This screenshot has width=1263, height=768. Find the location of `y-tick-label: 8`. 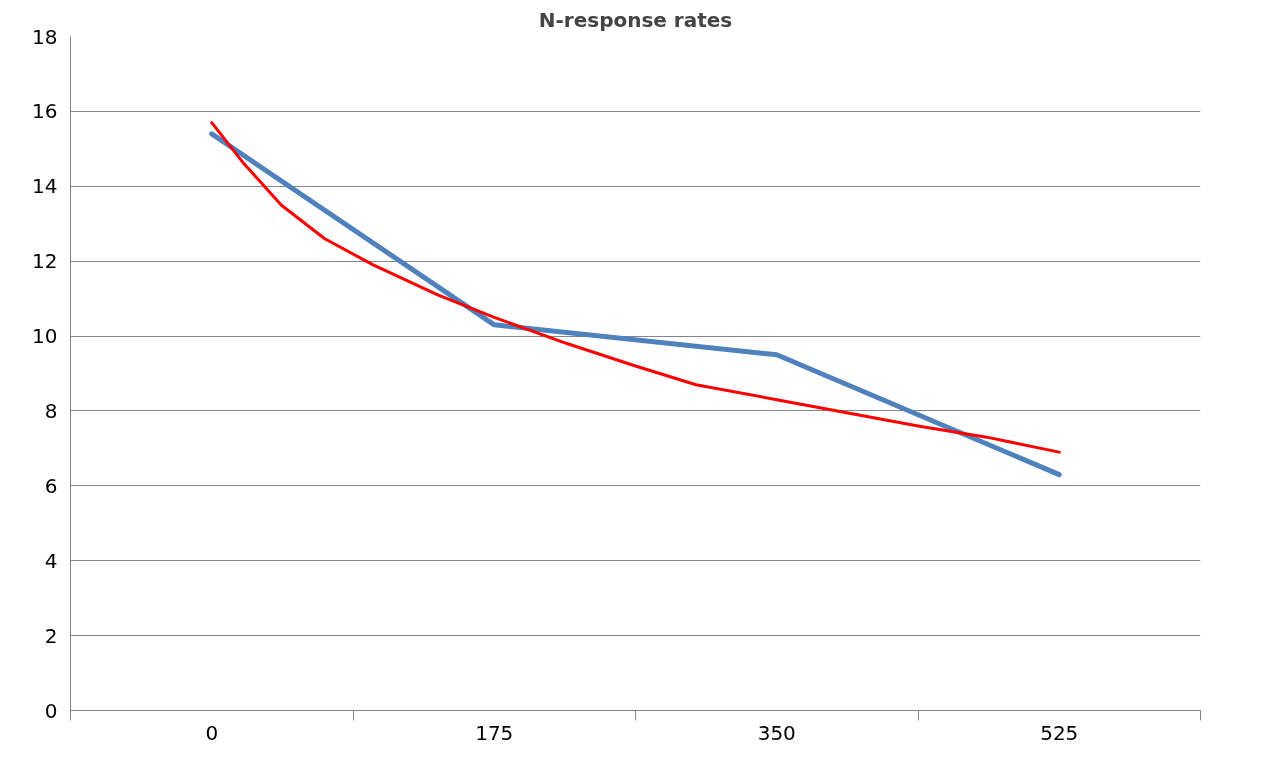

y-tick-label: 8 is located at coordinates (51, 410).